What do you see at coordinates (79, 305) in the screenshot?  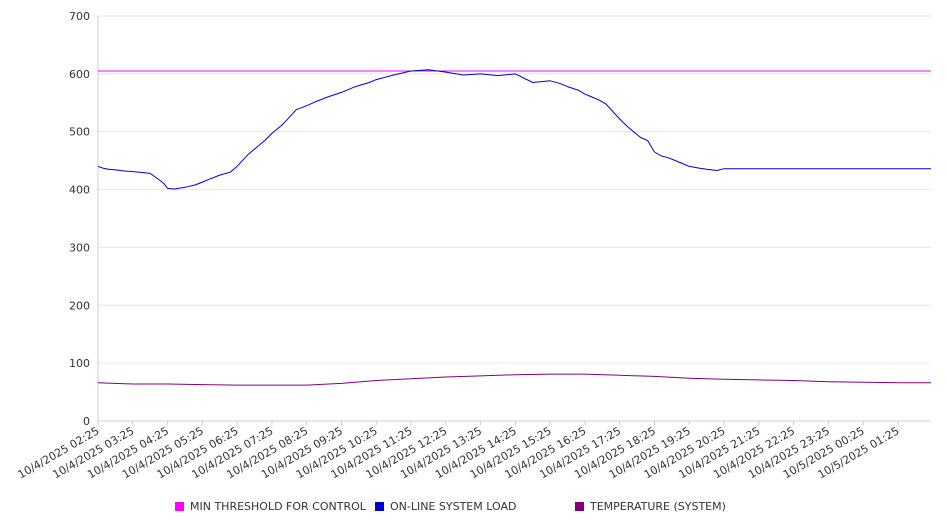 I see `y-tick-label: 200` at bounding box center [79, 305].